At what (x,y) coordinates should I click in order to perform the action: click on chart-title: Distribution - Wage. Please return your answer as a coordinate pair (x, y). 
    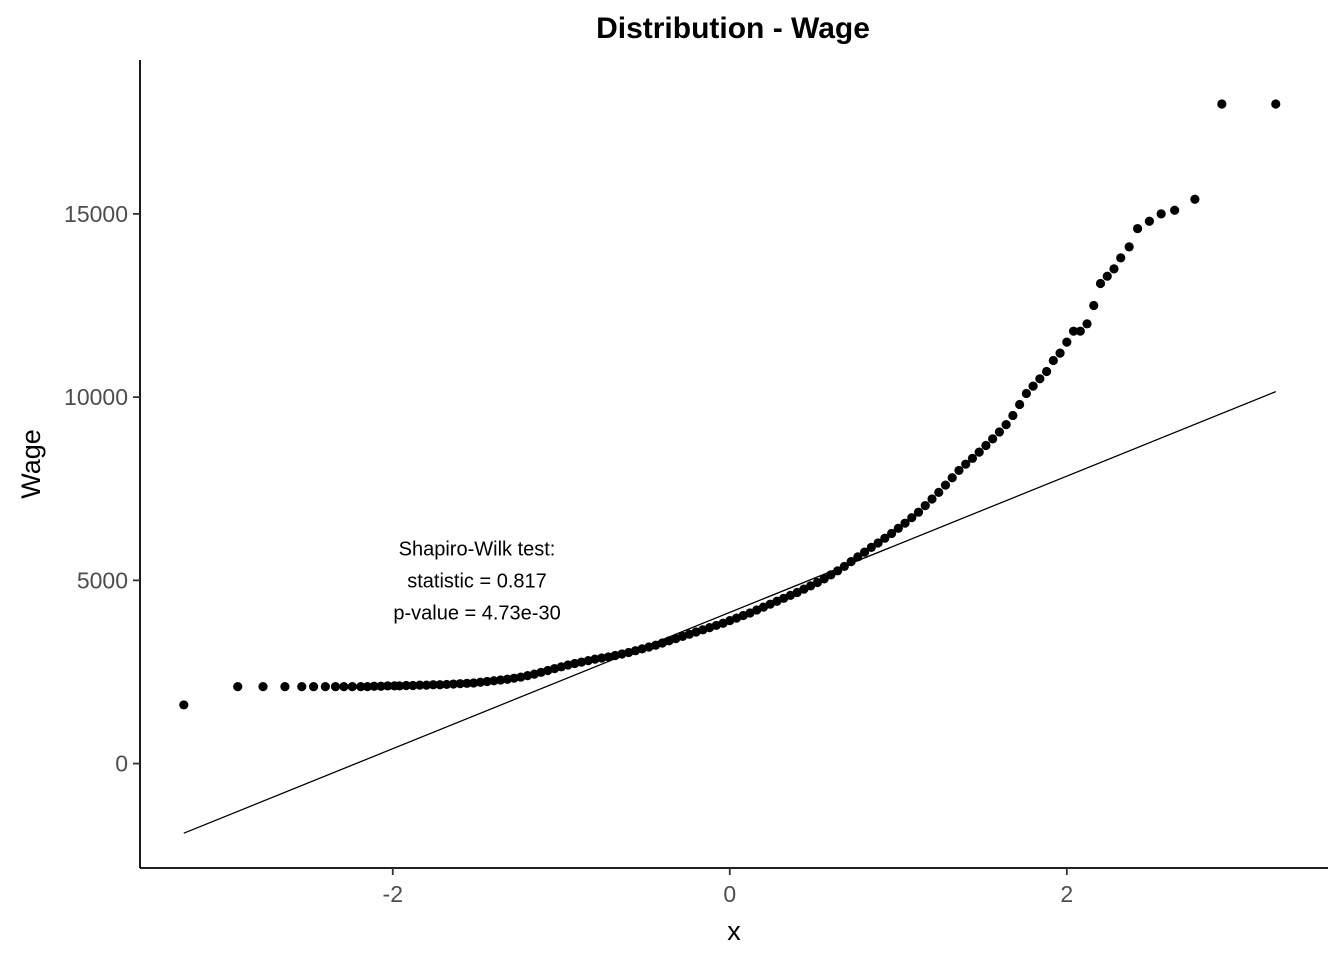
    Looking at the image, I should click on (733, 28).